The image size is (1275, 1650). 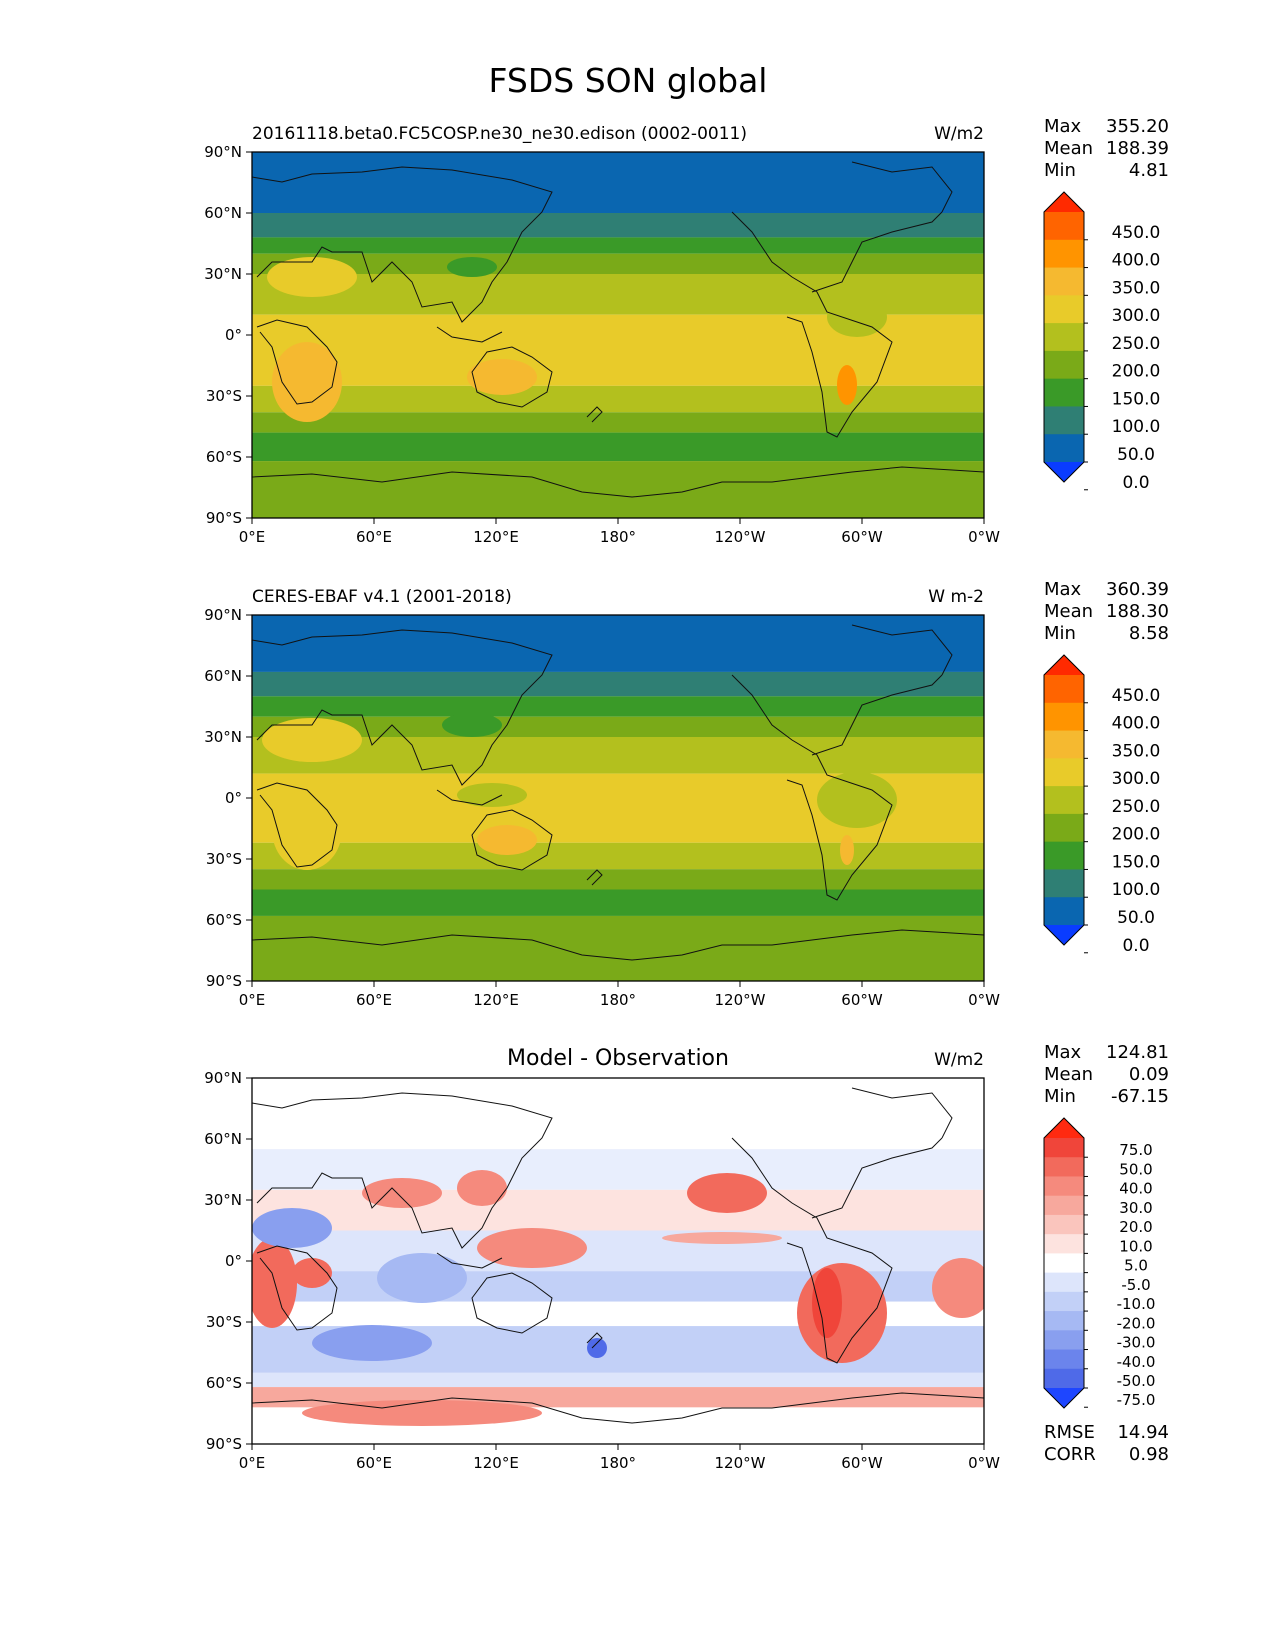 I want to click on stat-rmse-value: 14.94, so click(x=1143, y=1432).